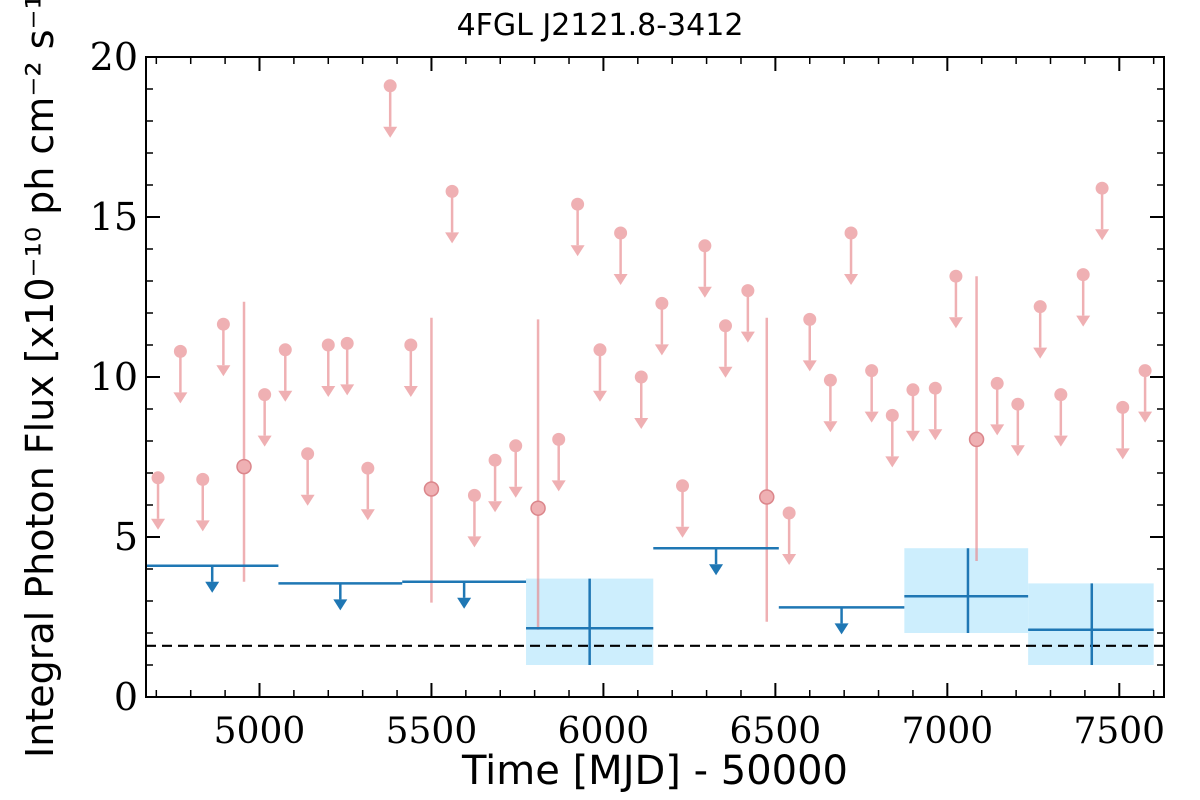 The image size is (1200, 800). Describe the element at coordinates (655, 771) in the screenshot. I see `x-axis-label: Time [MJD] - 50000` at that location.